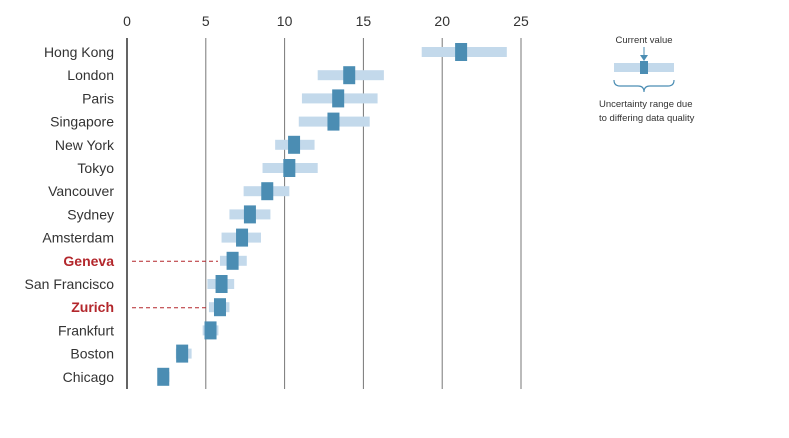  Describe the element at coordinates (644, 86) in the screenshot. I see `legend-brace-icon` at that location.